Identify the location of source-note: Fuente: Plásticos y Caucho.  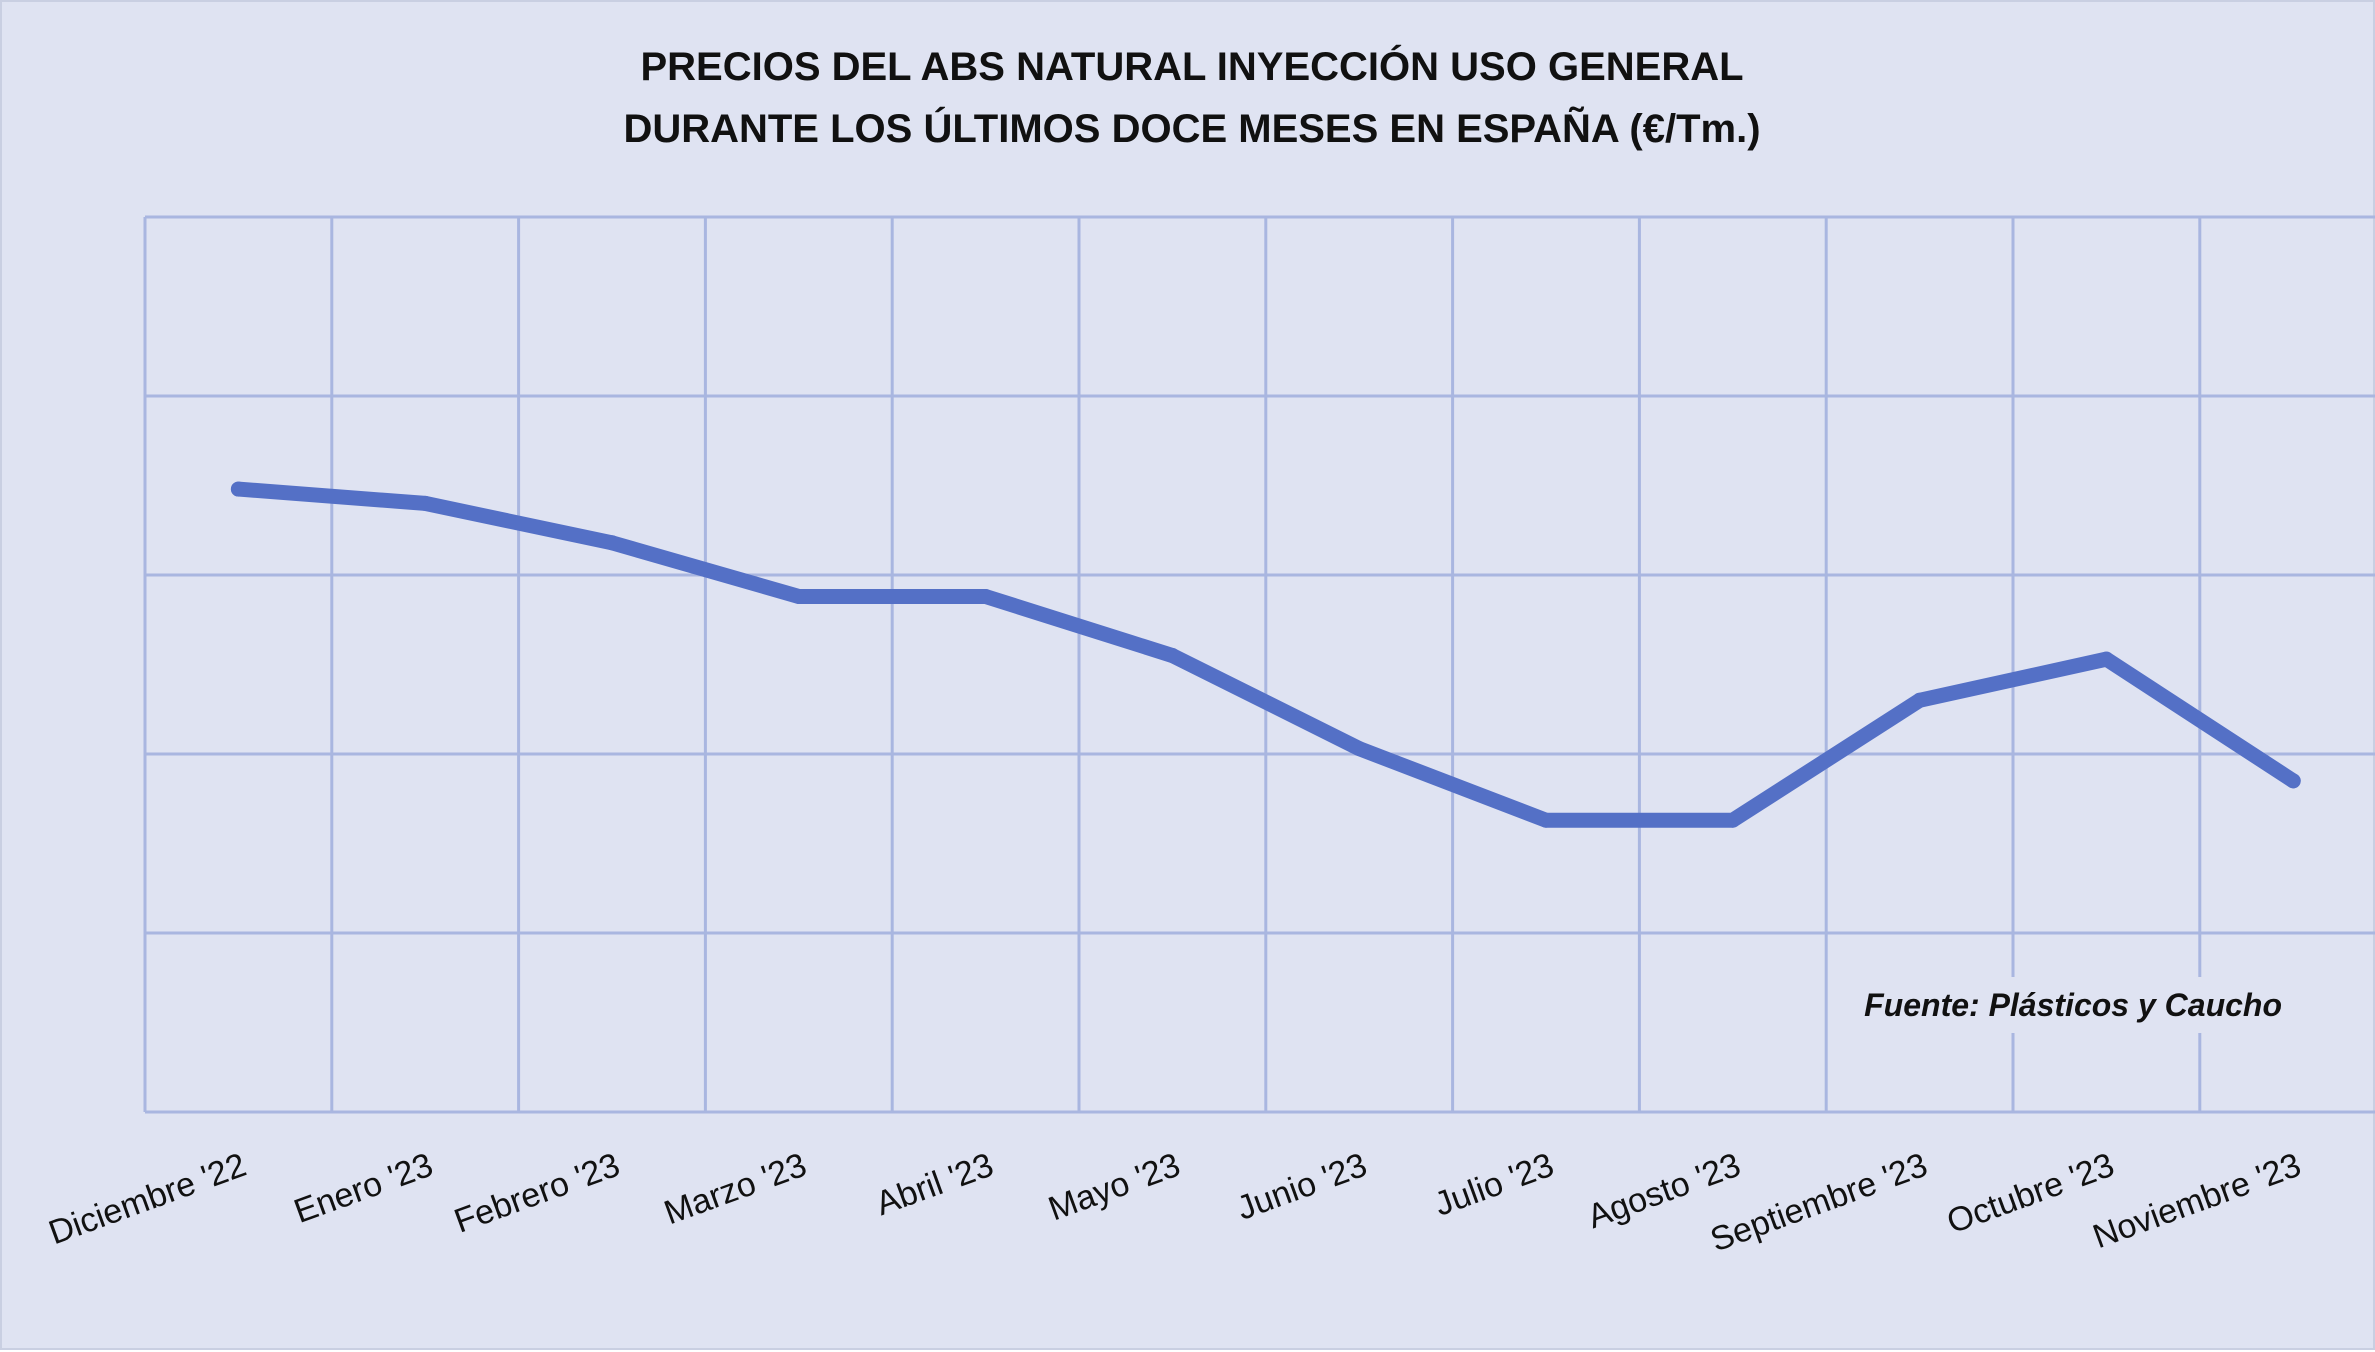
(2073, 1005).